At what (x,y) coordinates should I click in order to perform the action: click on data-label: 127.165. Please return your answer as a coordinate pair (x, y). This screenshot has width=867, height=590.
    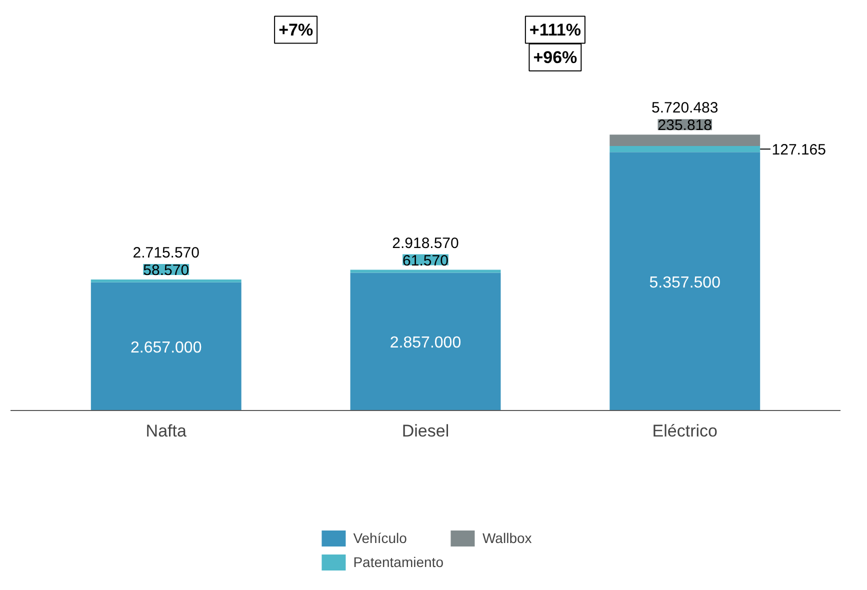
    Looking at the image, I should click on (799, 150).